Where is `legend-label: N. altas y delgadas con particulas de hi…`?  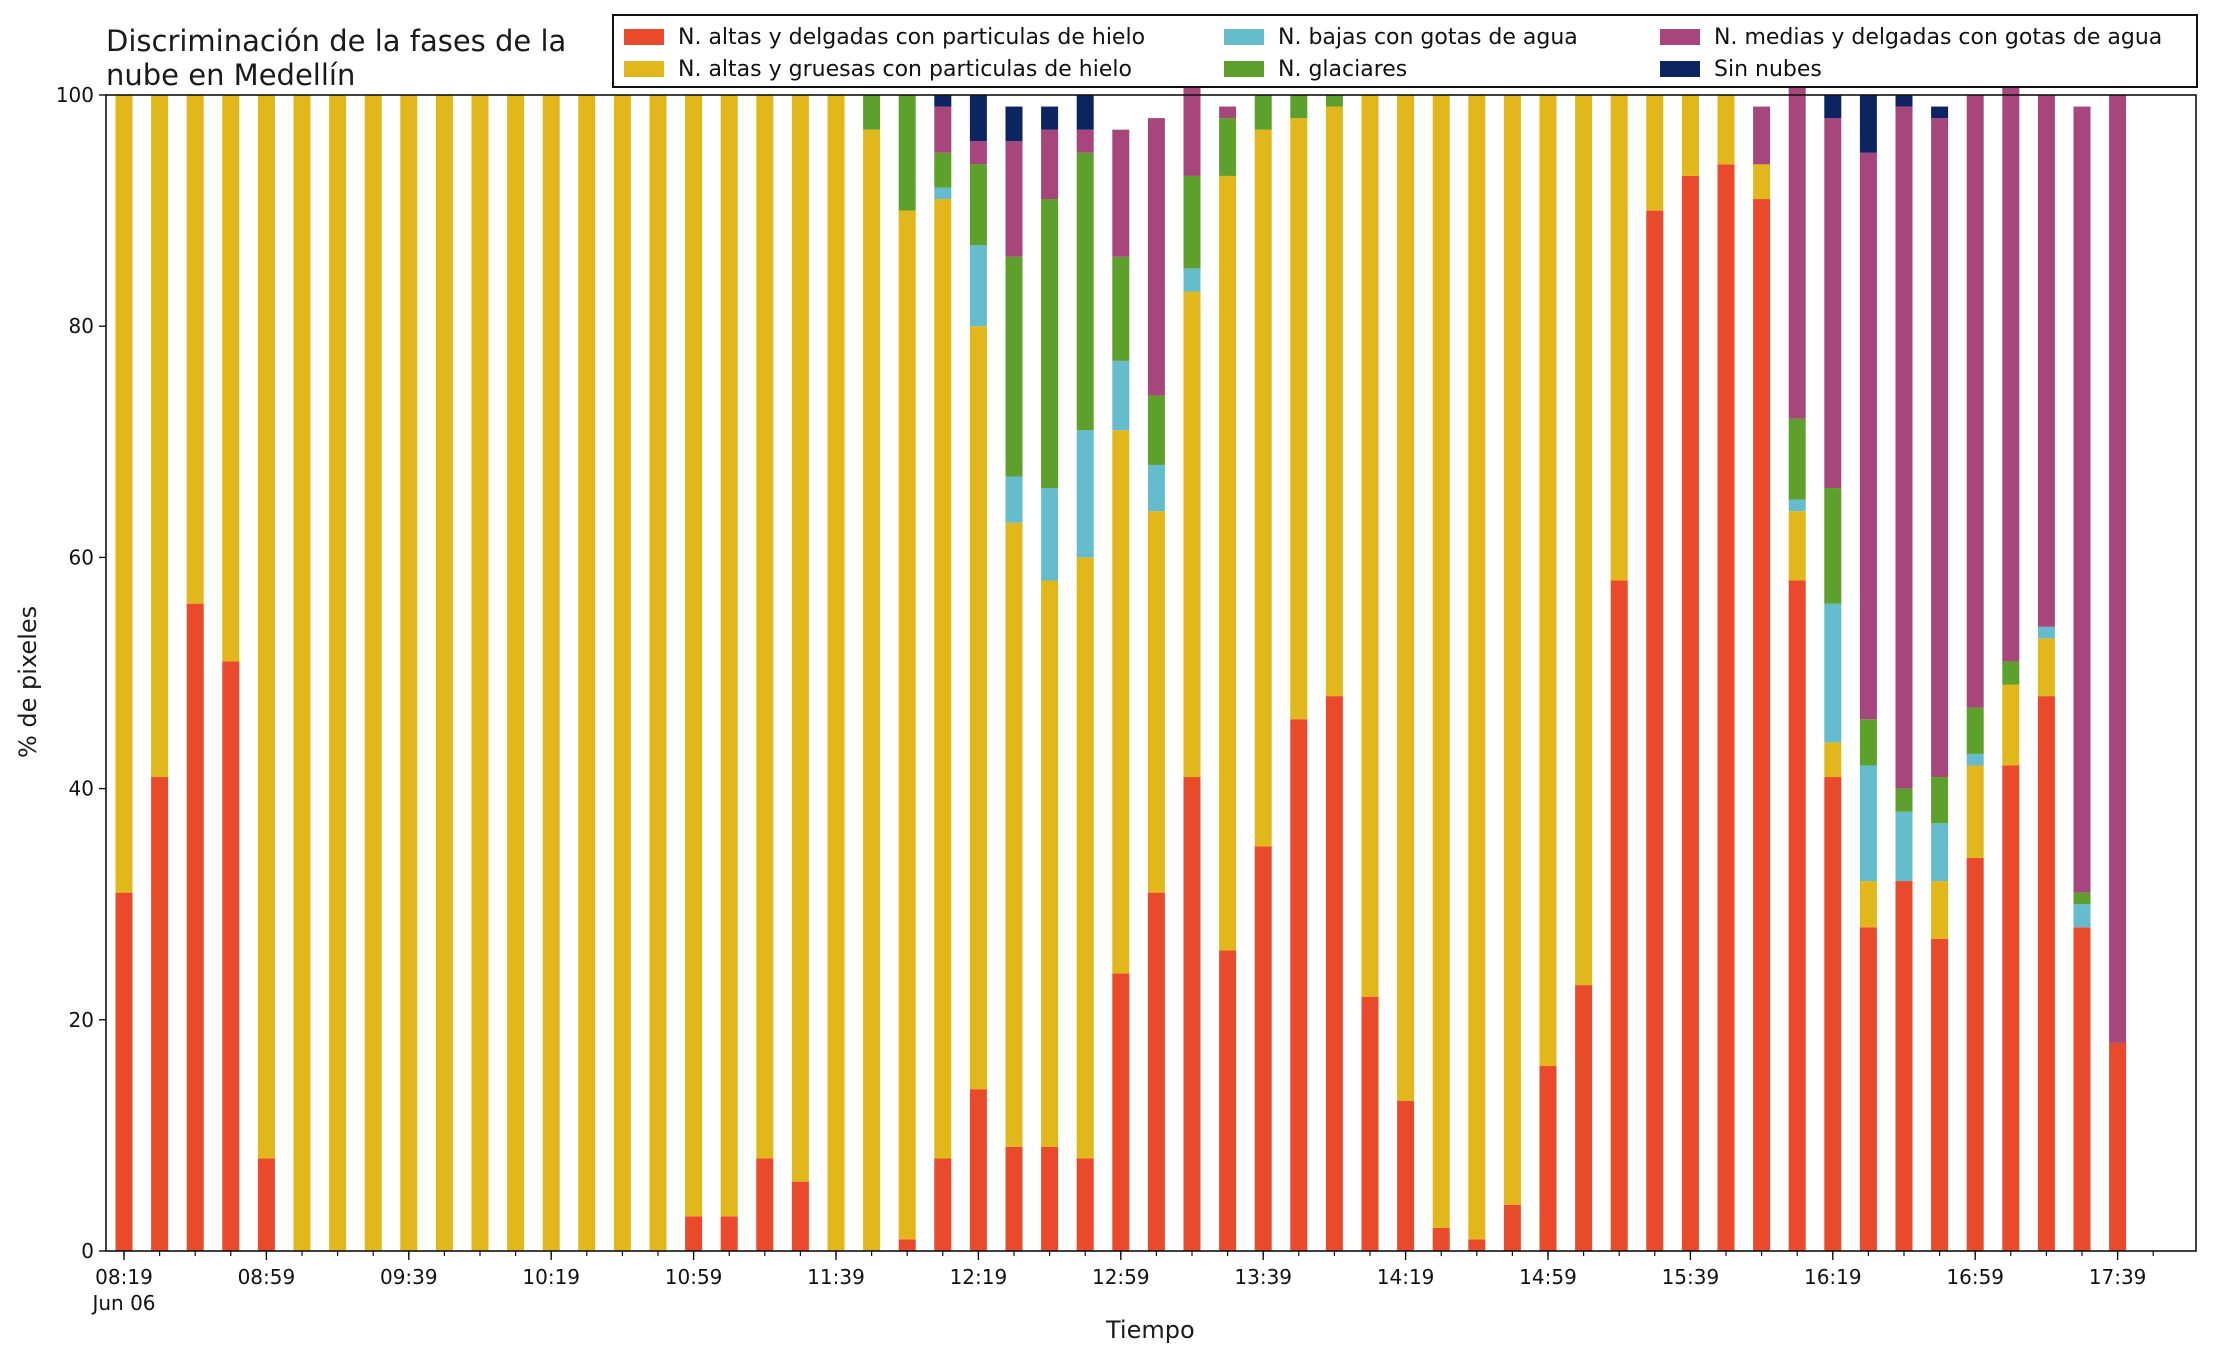
legend-label: N. altas y delgadas con particulas de hi… is located at coordinates (912, 37).